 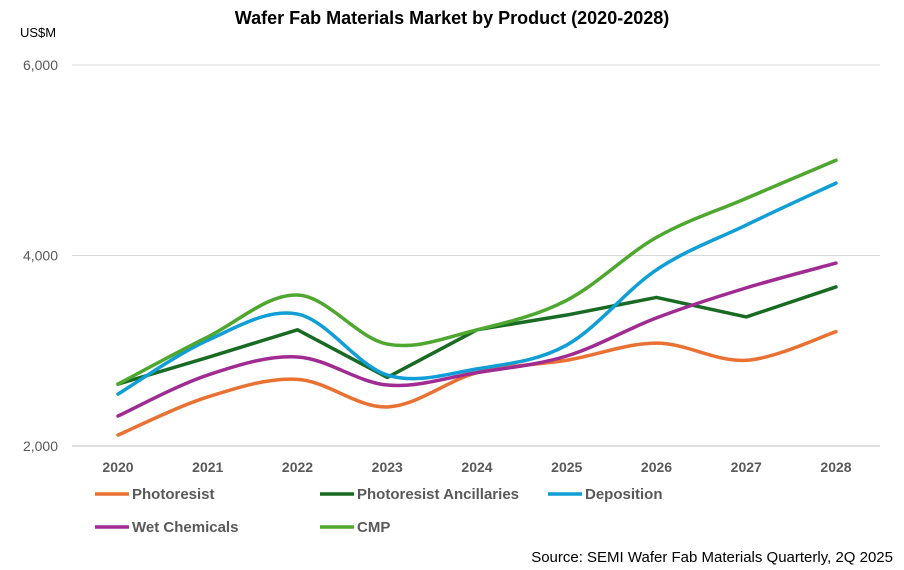 What do you see at coordinates (624, 494) in the screenshot?
I see `legend-label: Deposition` at bounding box center [624, 494].